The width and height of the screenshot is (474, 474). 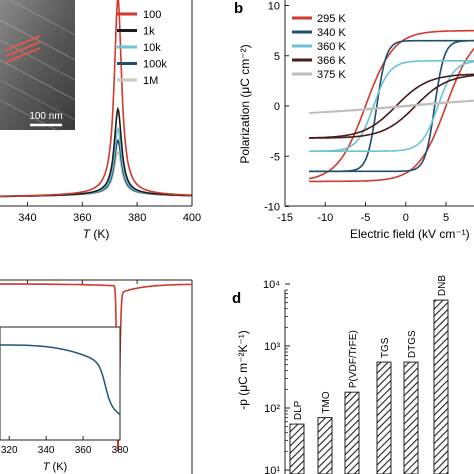 I want to click on panel-c-curve, so click(x=96, y=367).